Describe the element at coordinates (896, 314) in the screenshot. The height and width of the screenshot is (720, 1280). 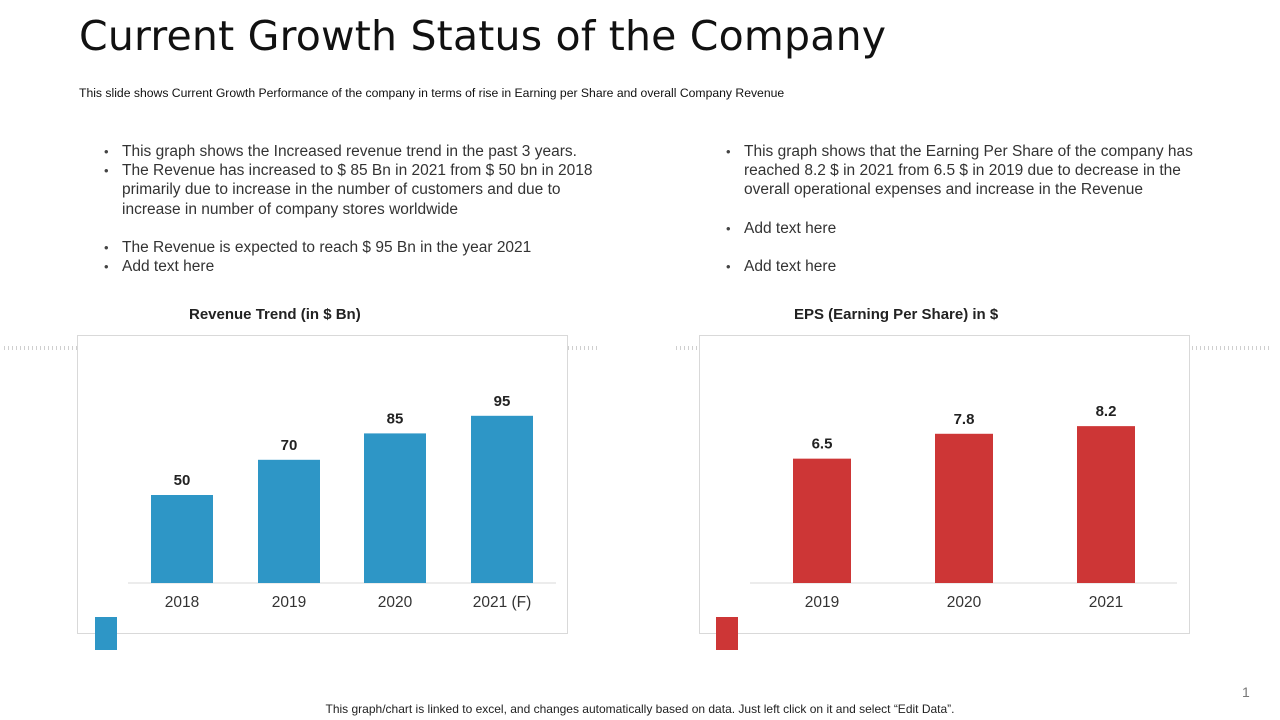
I see `eps-chart-title: EPS (Earning Per Share) in $` at that location.